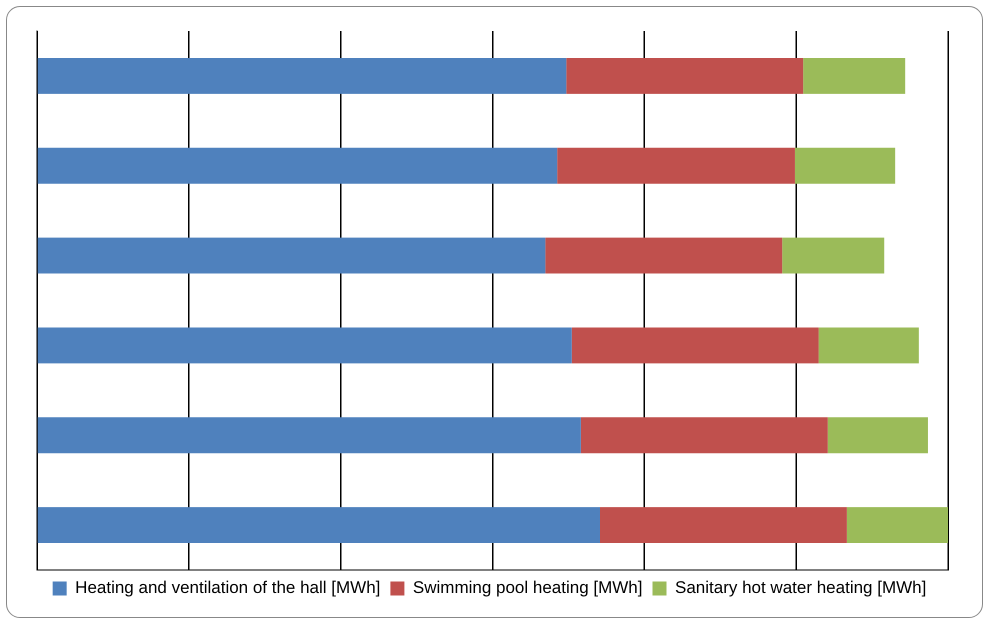 The height and width of the screenshot is (628, 993). Describe the element at coordinates (800, 588) in the screenshot. I see `legend-label: Sanitary hot water heating [MWh]` at that location.